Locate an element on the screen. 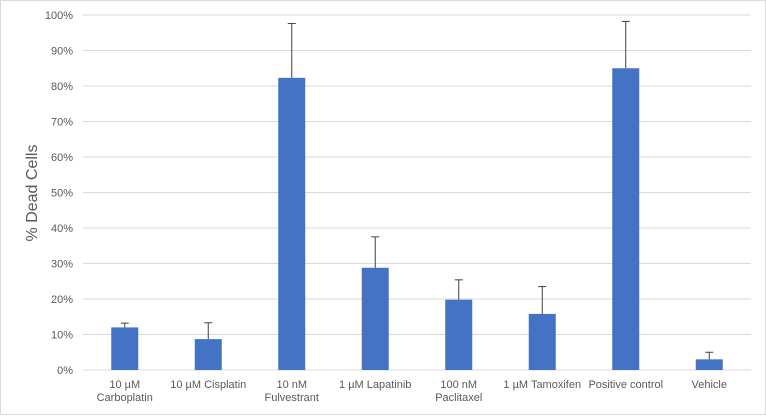  x-category-label: Vehicle is located at coordinates (709, 385).